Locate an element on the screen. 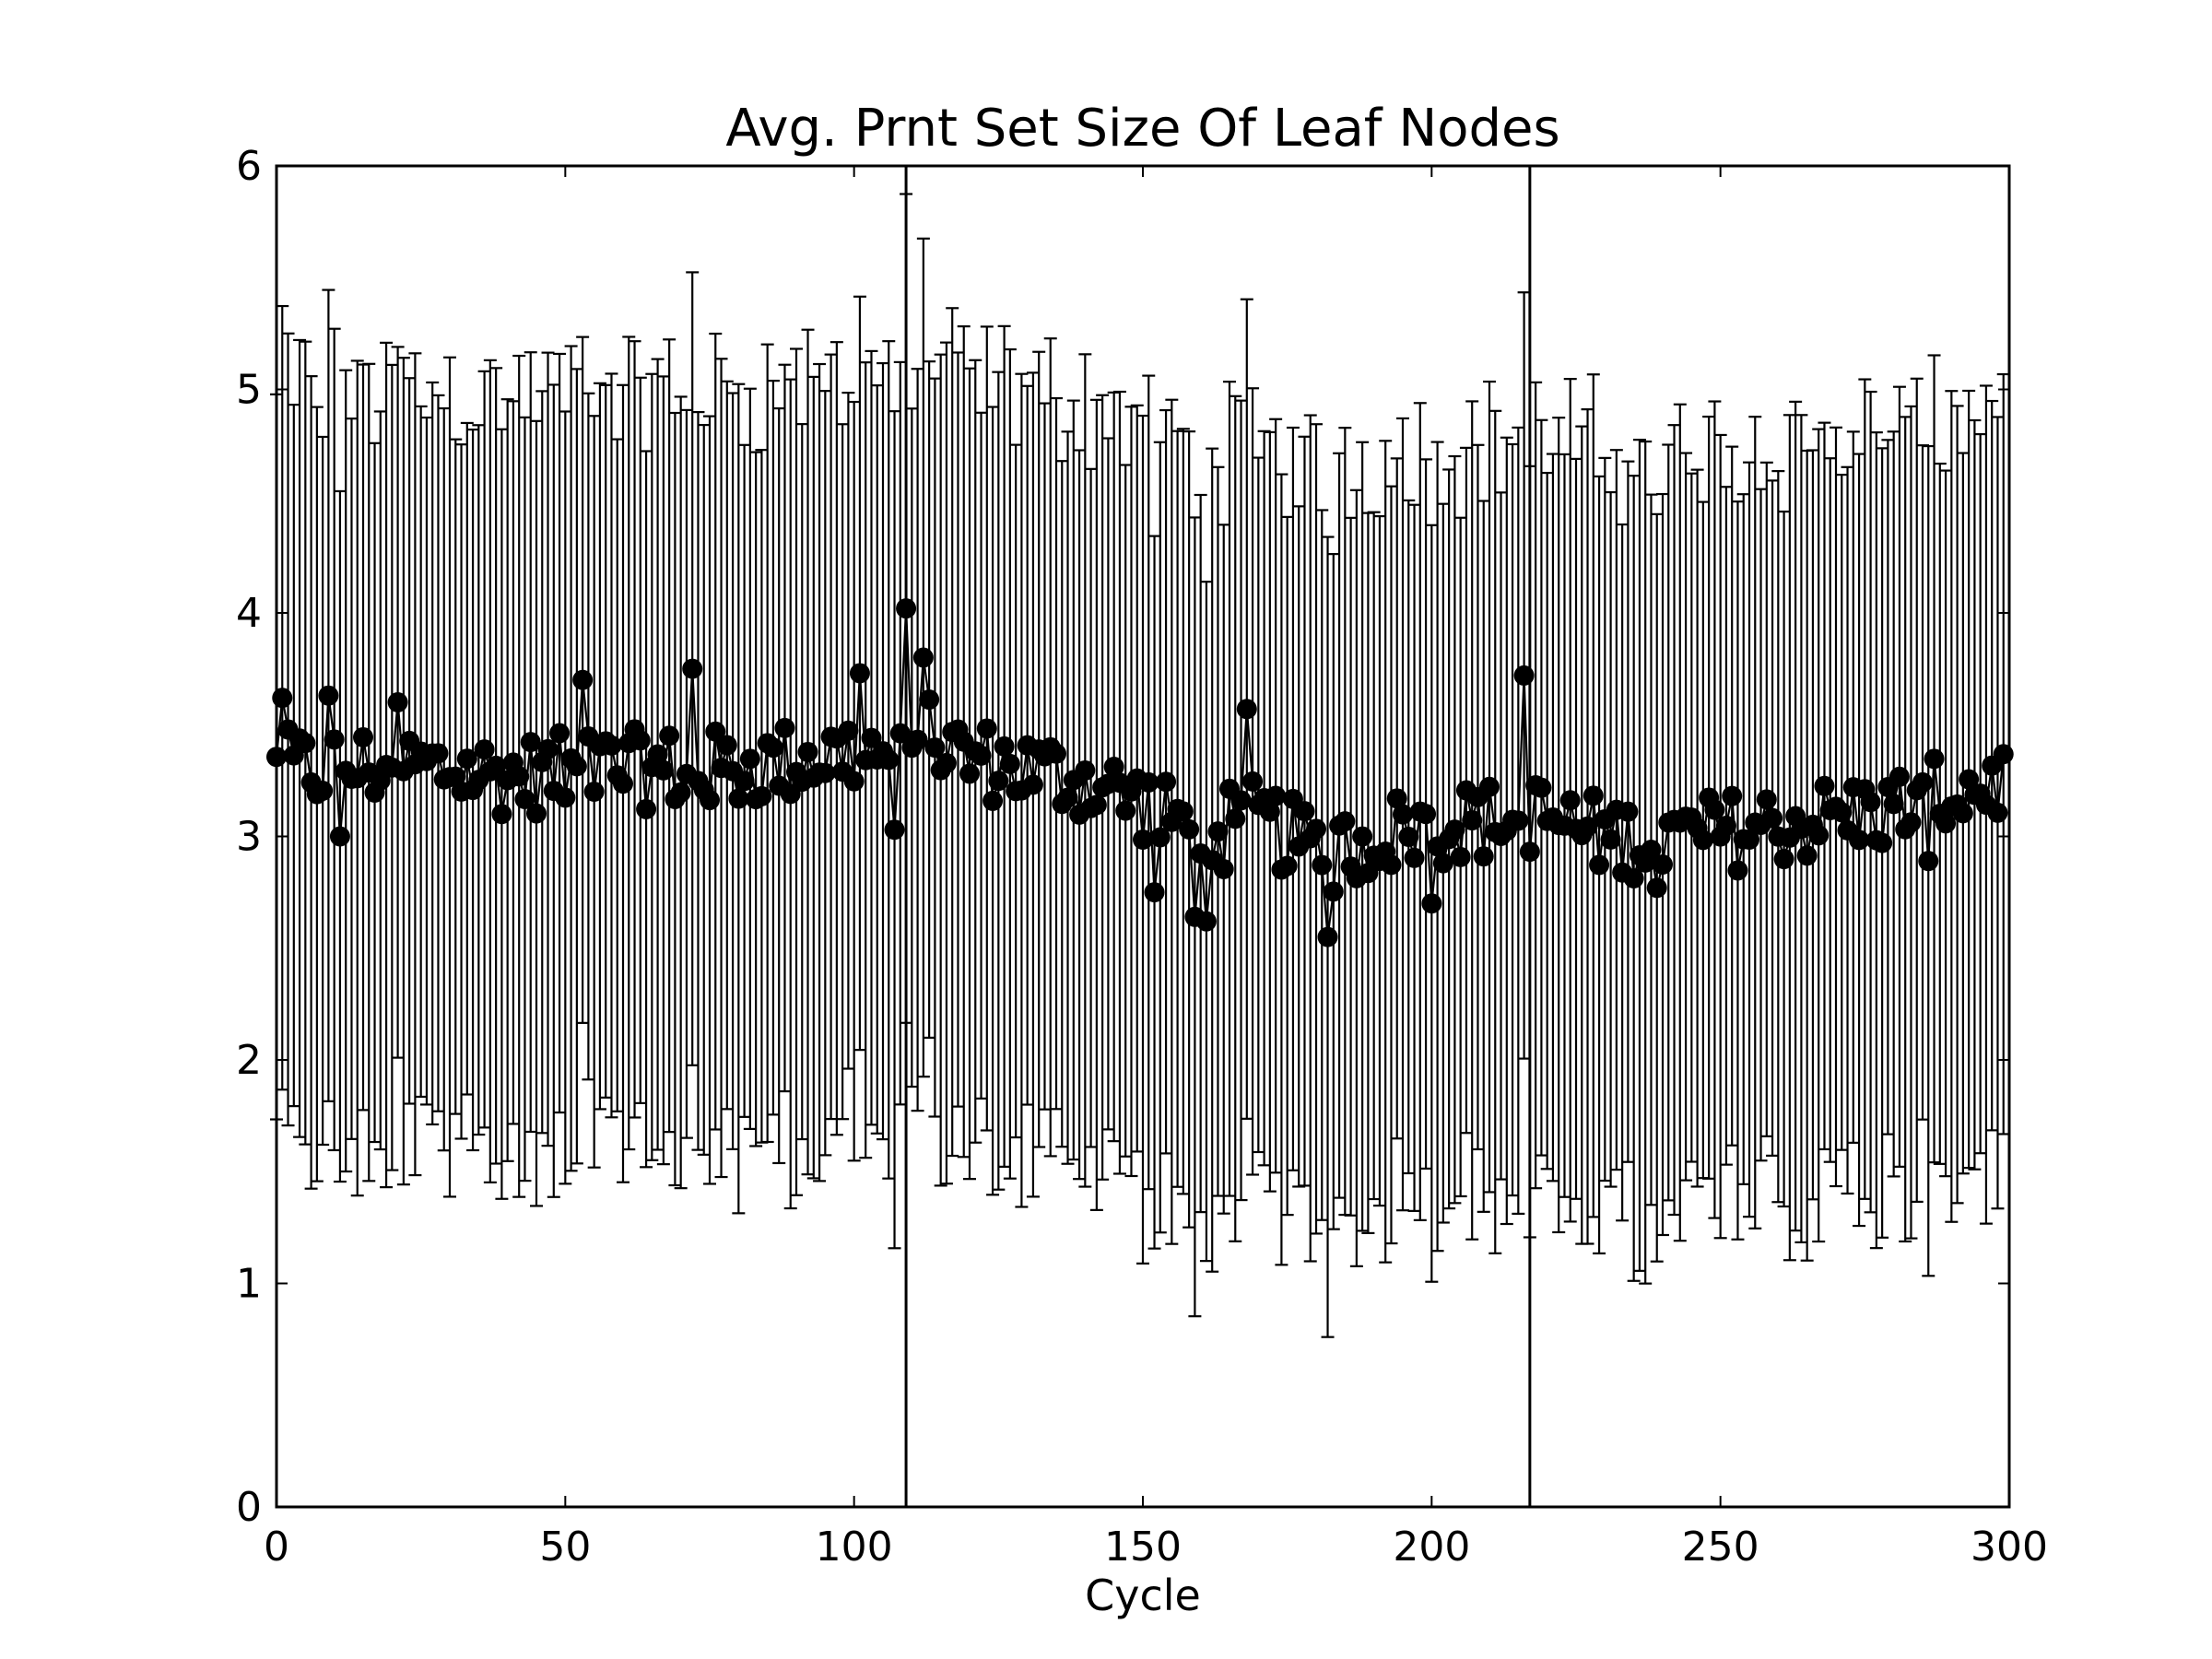 The image size is (2212, 1659). y-tick-label: 2 is located at coordinates (249, 1060).